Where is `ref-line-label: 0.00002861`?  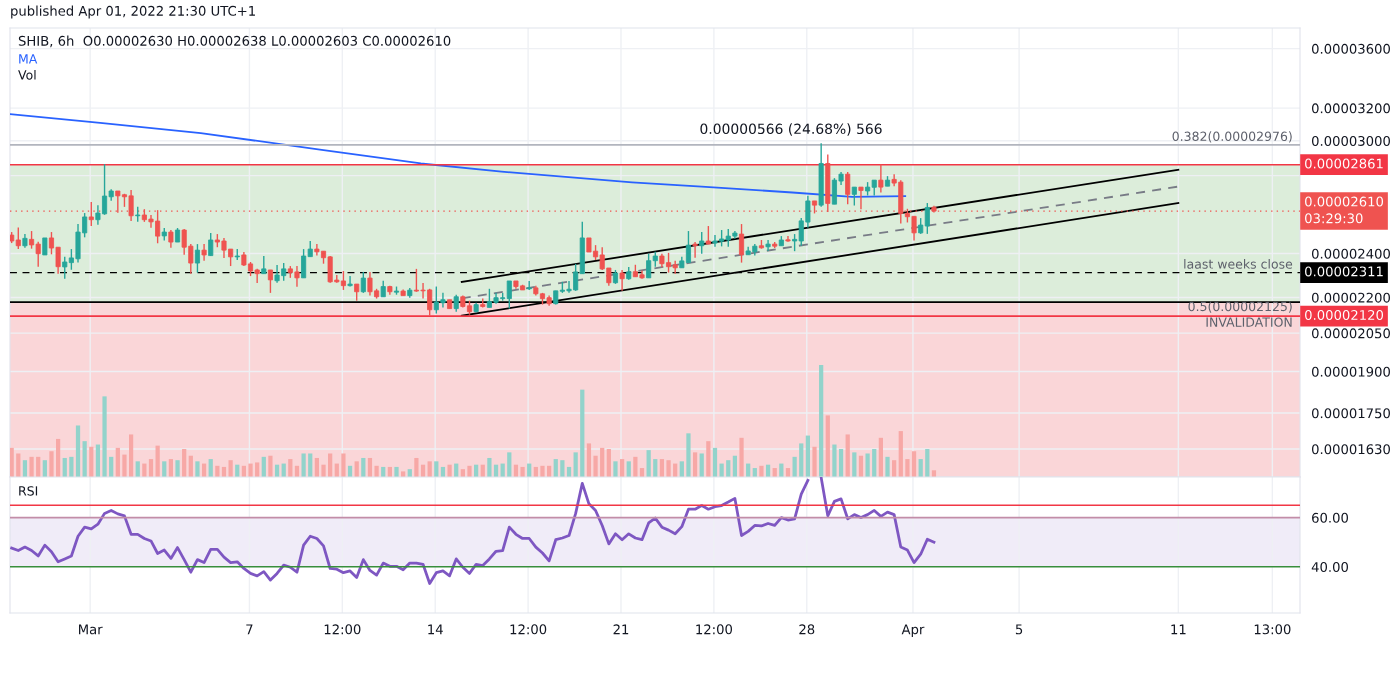 ref-line-label: 0.00002861 is located at coordinates (1344, 163).